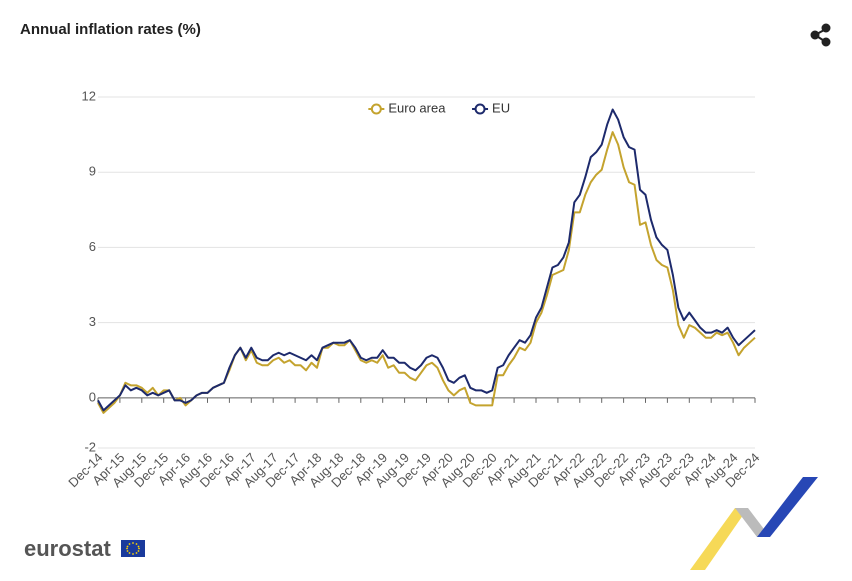 The width and height of the screenshot is (852, 581). Describe the element at coordinates (90, 446) in the screenshot. I see `y-tick-label: -2` at that location.